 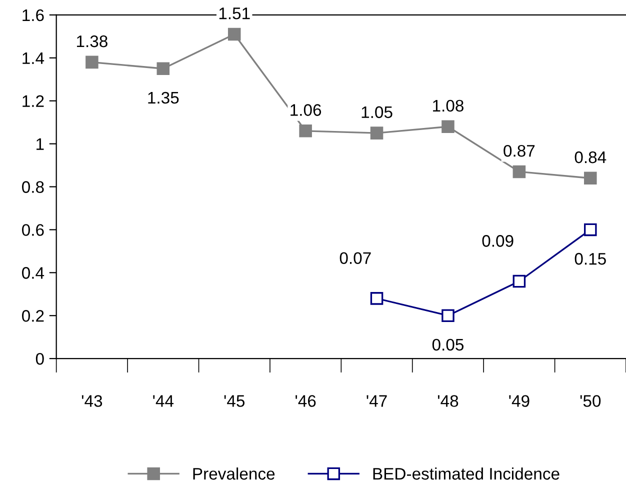 What do you see at coordinates (33, 316) in the screenshot?
I see `y-tick-label: 0.2` at bounding box center [33, 316].